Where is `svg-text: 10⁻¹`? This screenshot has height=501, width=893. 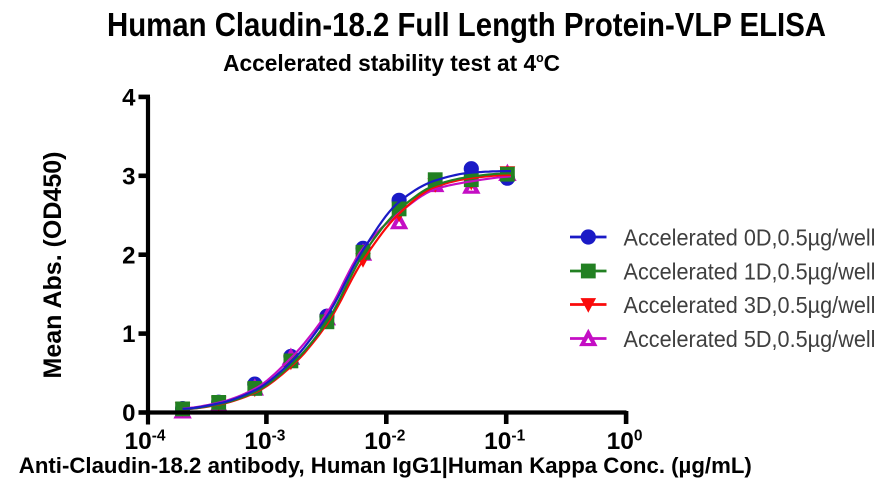 svg-text: 10⁻¹ is located at coordinates (504, 442).